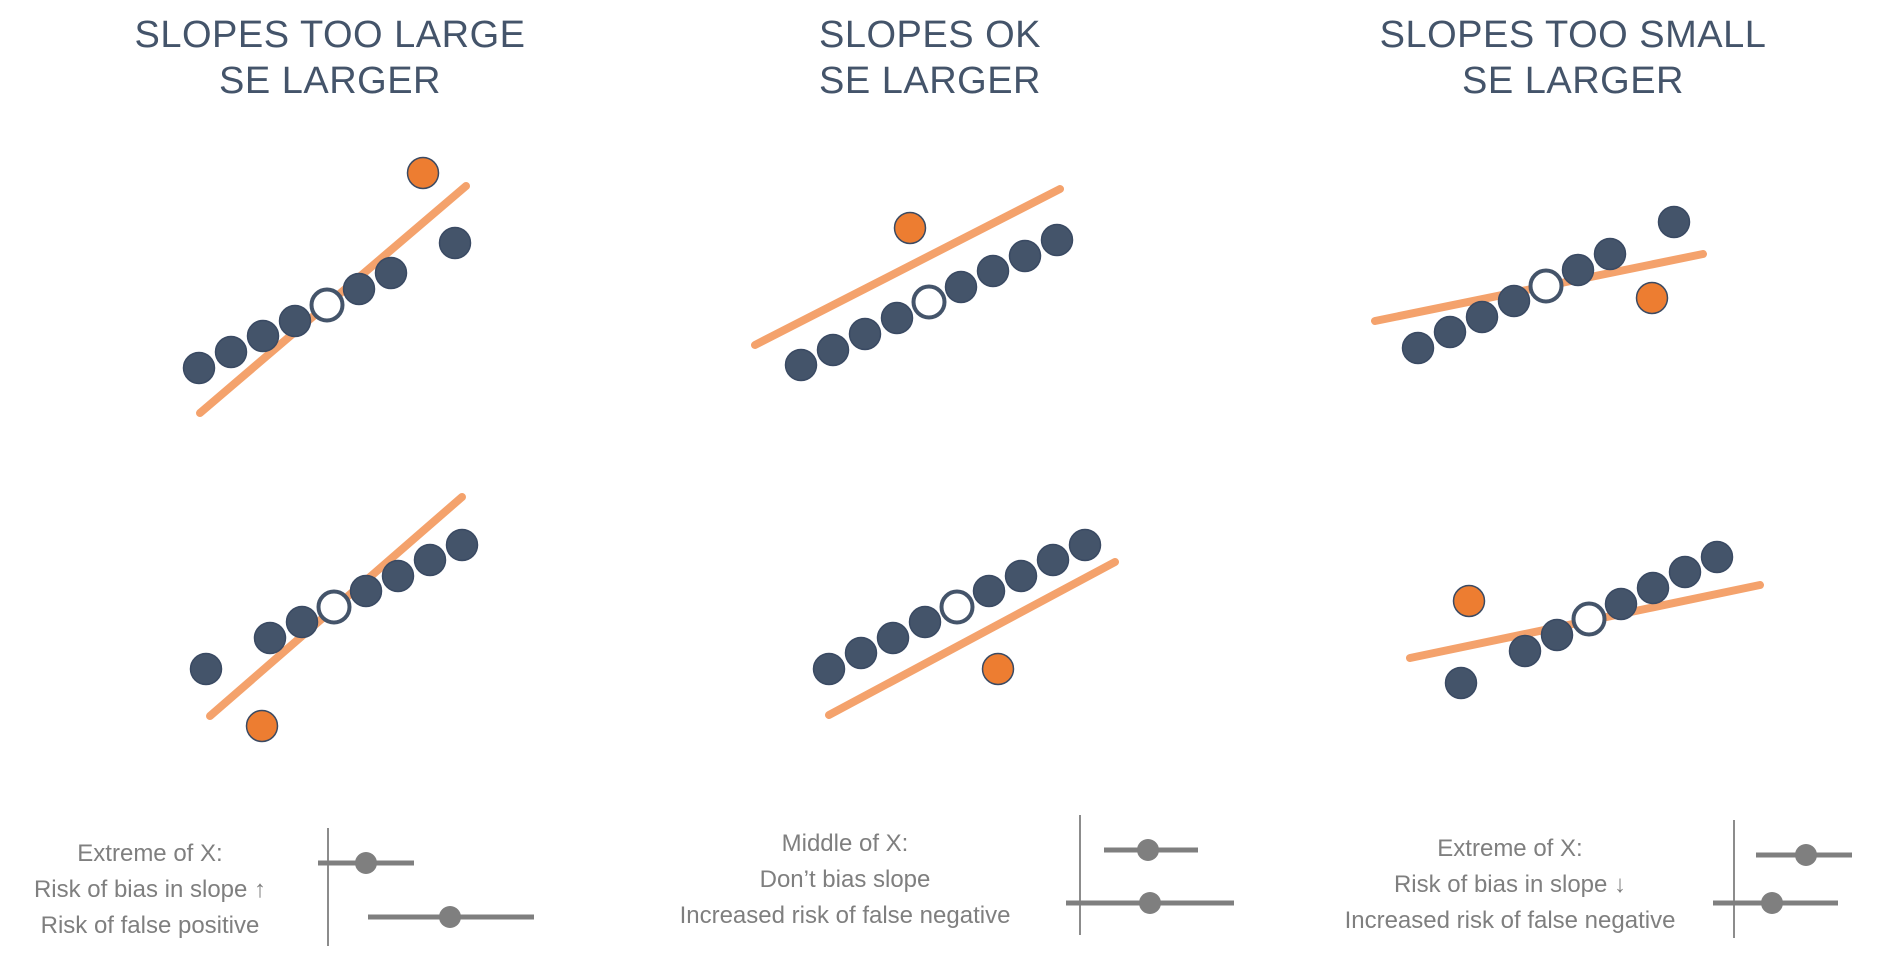 This screenshot has height=954, width=1877. What do you see at coordinates (1573, 35) in the screenshot?
I see `title-line-1: SLOPES TOO SMALL` at bounding box center [1573, 35].